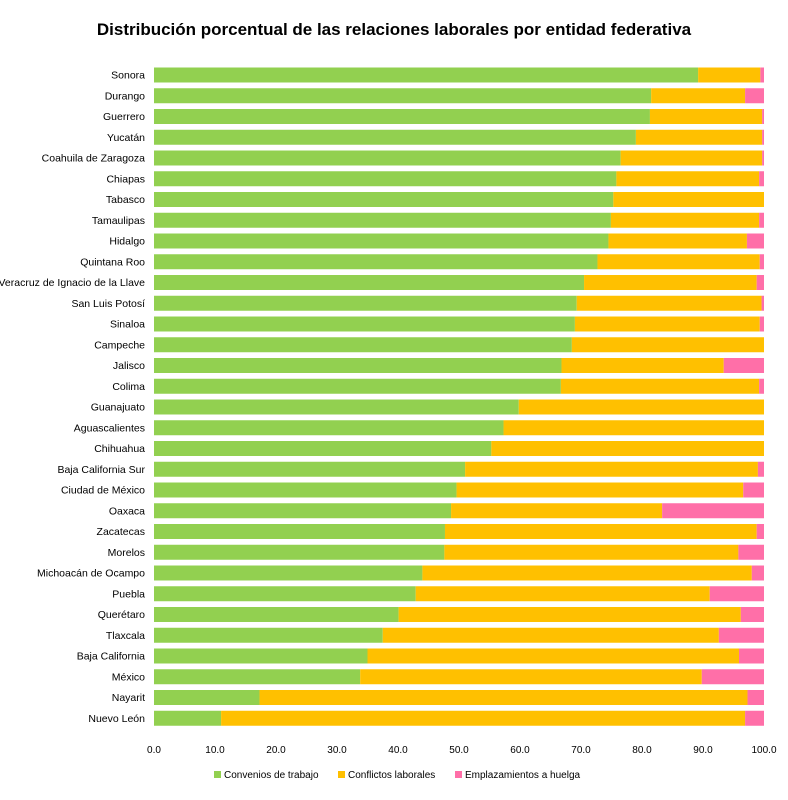 This screenshot has width=788, height=800. I want to click on category-label: Yucatán, so click(126, 138).